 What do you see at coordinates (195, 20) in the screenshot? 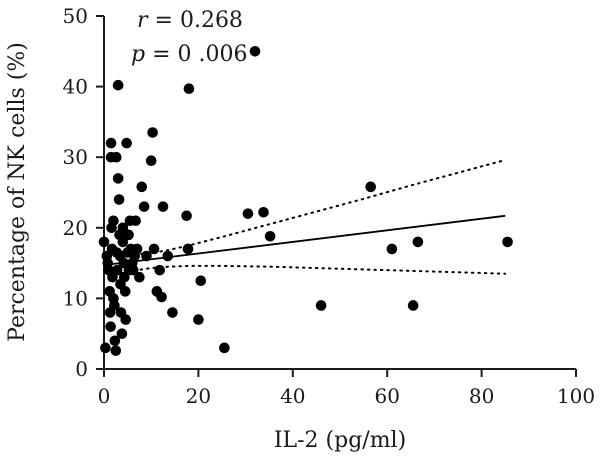
I see `r-value: = 0.268` at bounding box center [195, 20].